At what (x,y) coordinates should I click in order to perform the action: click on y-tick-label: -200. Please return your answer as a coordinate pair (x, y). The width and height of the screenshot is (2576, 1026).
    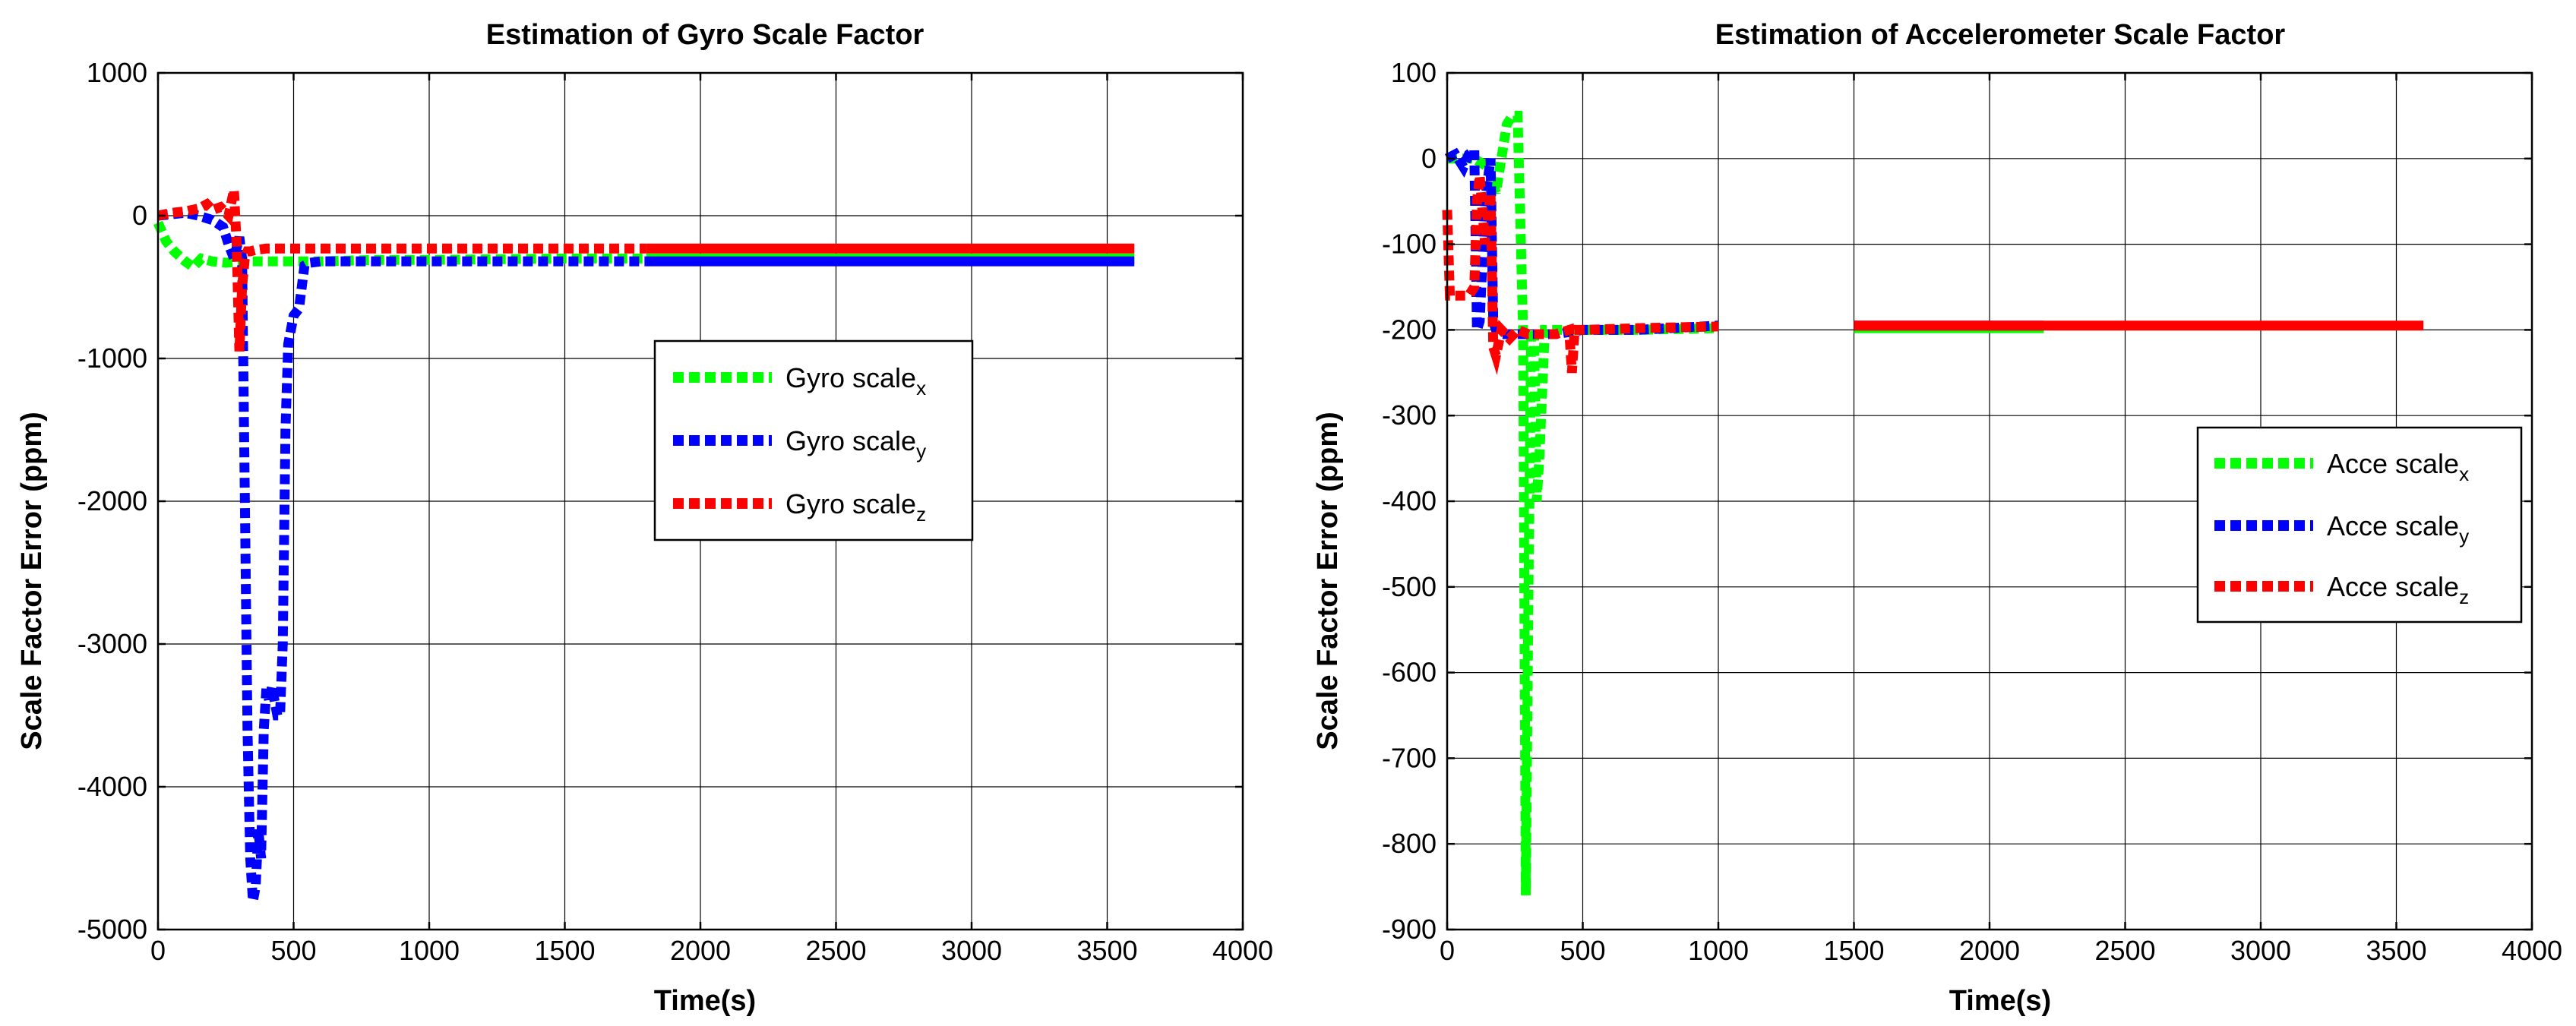
    Looking at the image, I should click on (1409, 329).